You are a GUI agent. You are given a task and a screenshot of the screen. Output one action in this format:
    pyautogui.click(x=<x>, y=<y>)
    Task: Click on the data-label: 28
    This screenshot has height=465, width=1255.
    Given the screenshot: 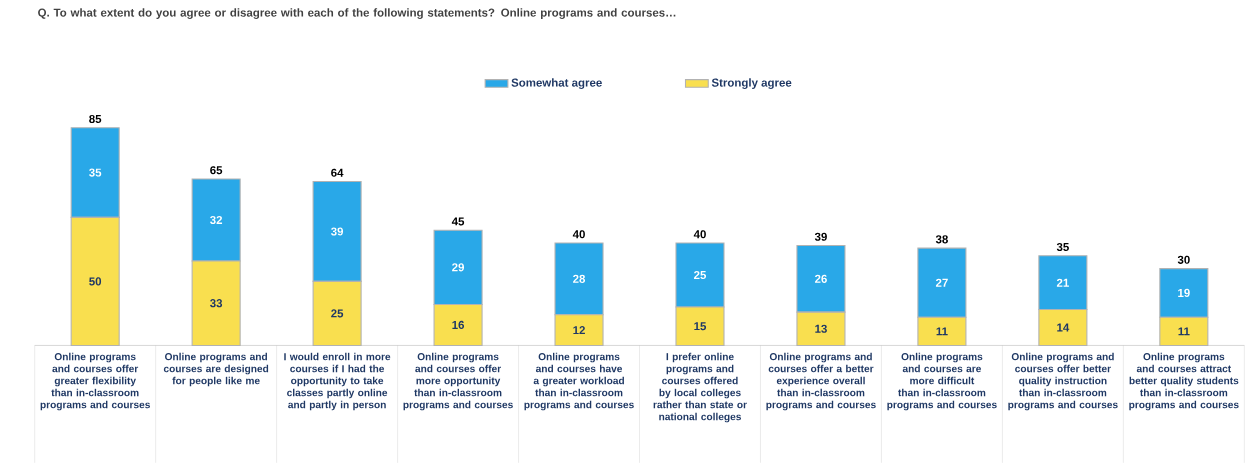 What is the action you would take?
    pyautogui.click(x=579, y=278)
    